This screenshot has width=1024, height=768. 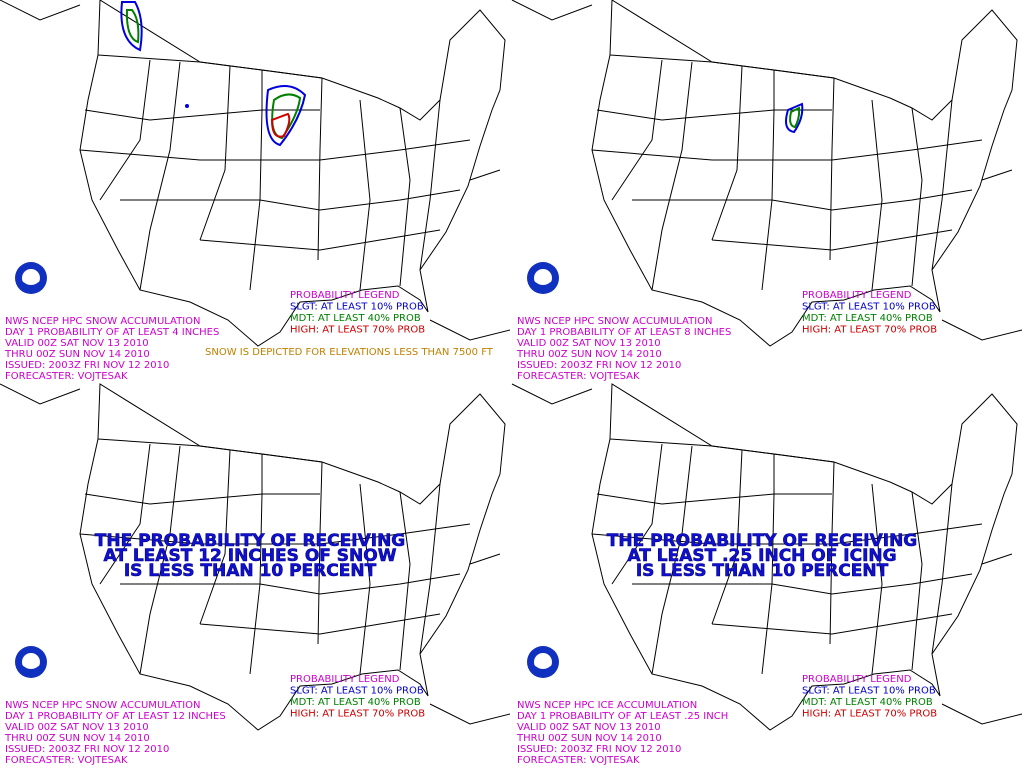 What do you see at coordinates (622, 716) in the screenshot?
I see `info-line: DAY 1 PROBABILITY OF AT LEAST .25 INCH` at bounding box center [622, 716].